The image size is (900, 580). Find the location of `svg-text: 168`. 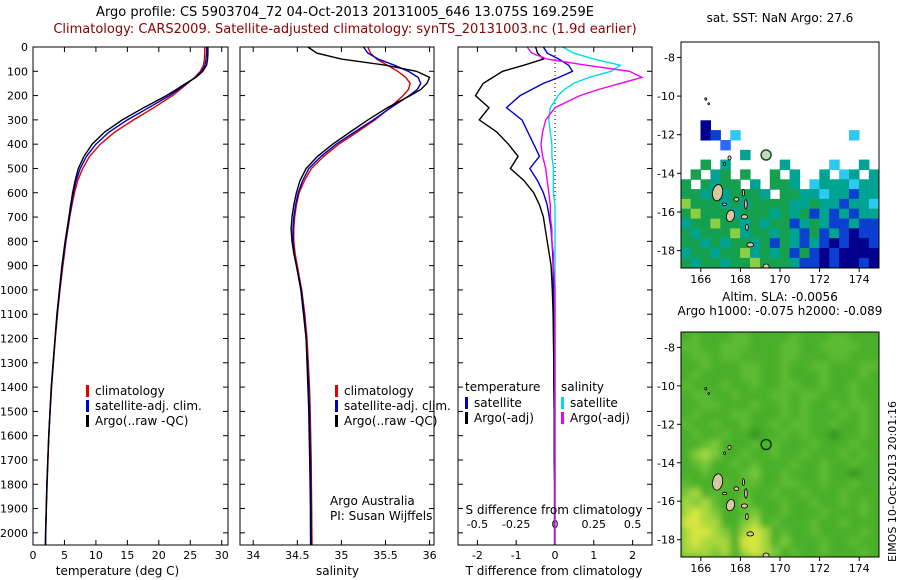

svg-text: 168 is located at coordinates (740, 568).